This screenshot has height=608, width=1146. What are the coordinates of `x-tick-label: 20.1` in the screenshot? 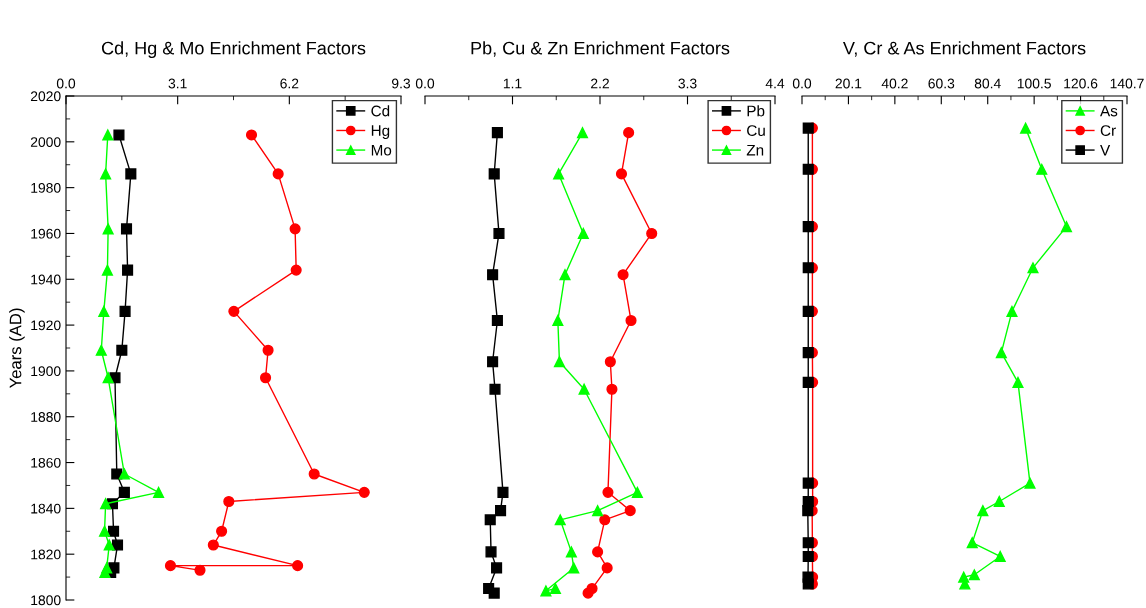 It's located at (848, 83).